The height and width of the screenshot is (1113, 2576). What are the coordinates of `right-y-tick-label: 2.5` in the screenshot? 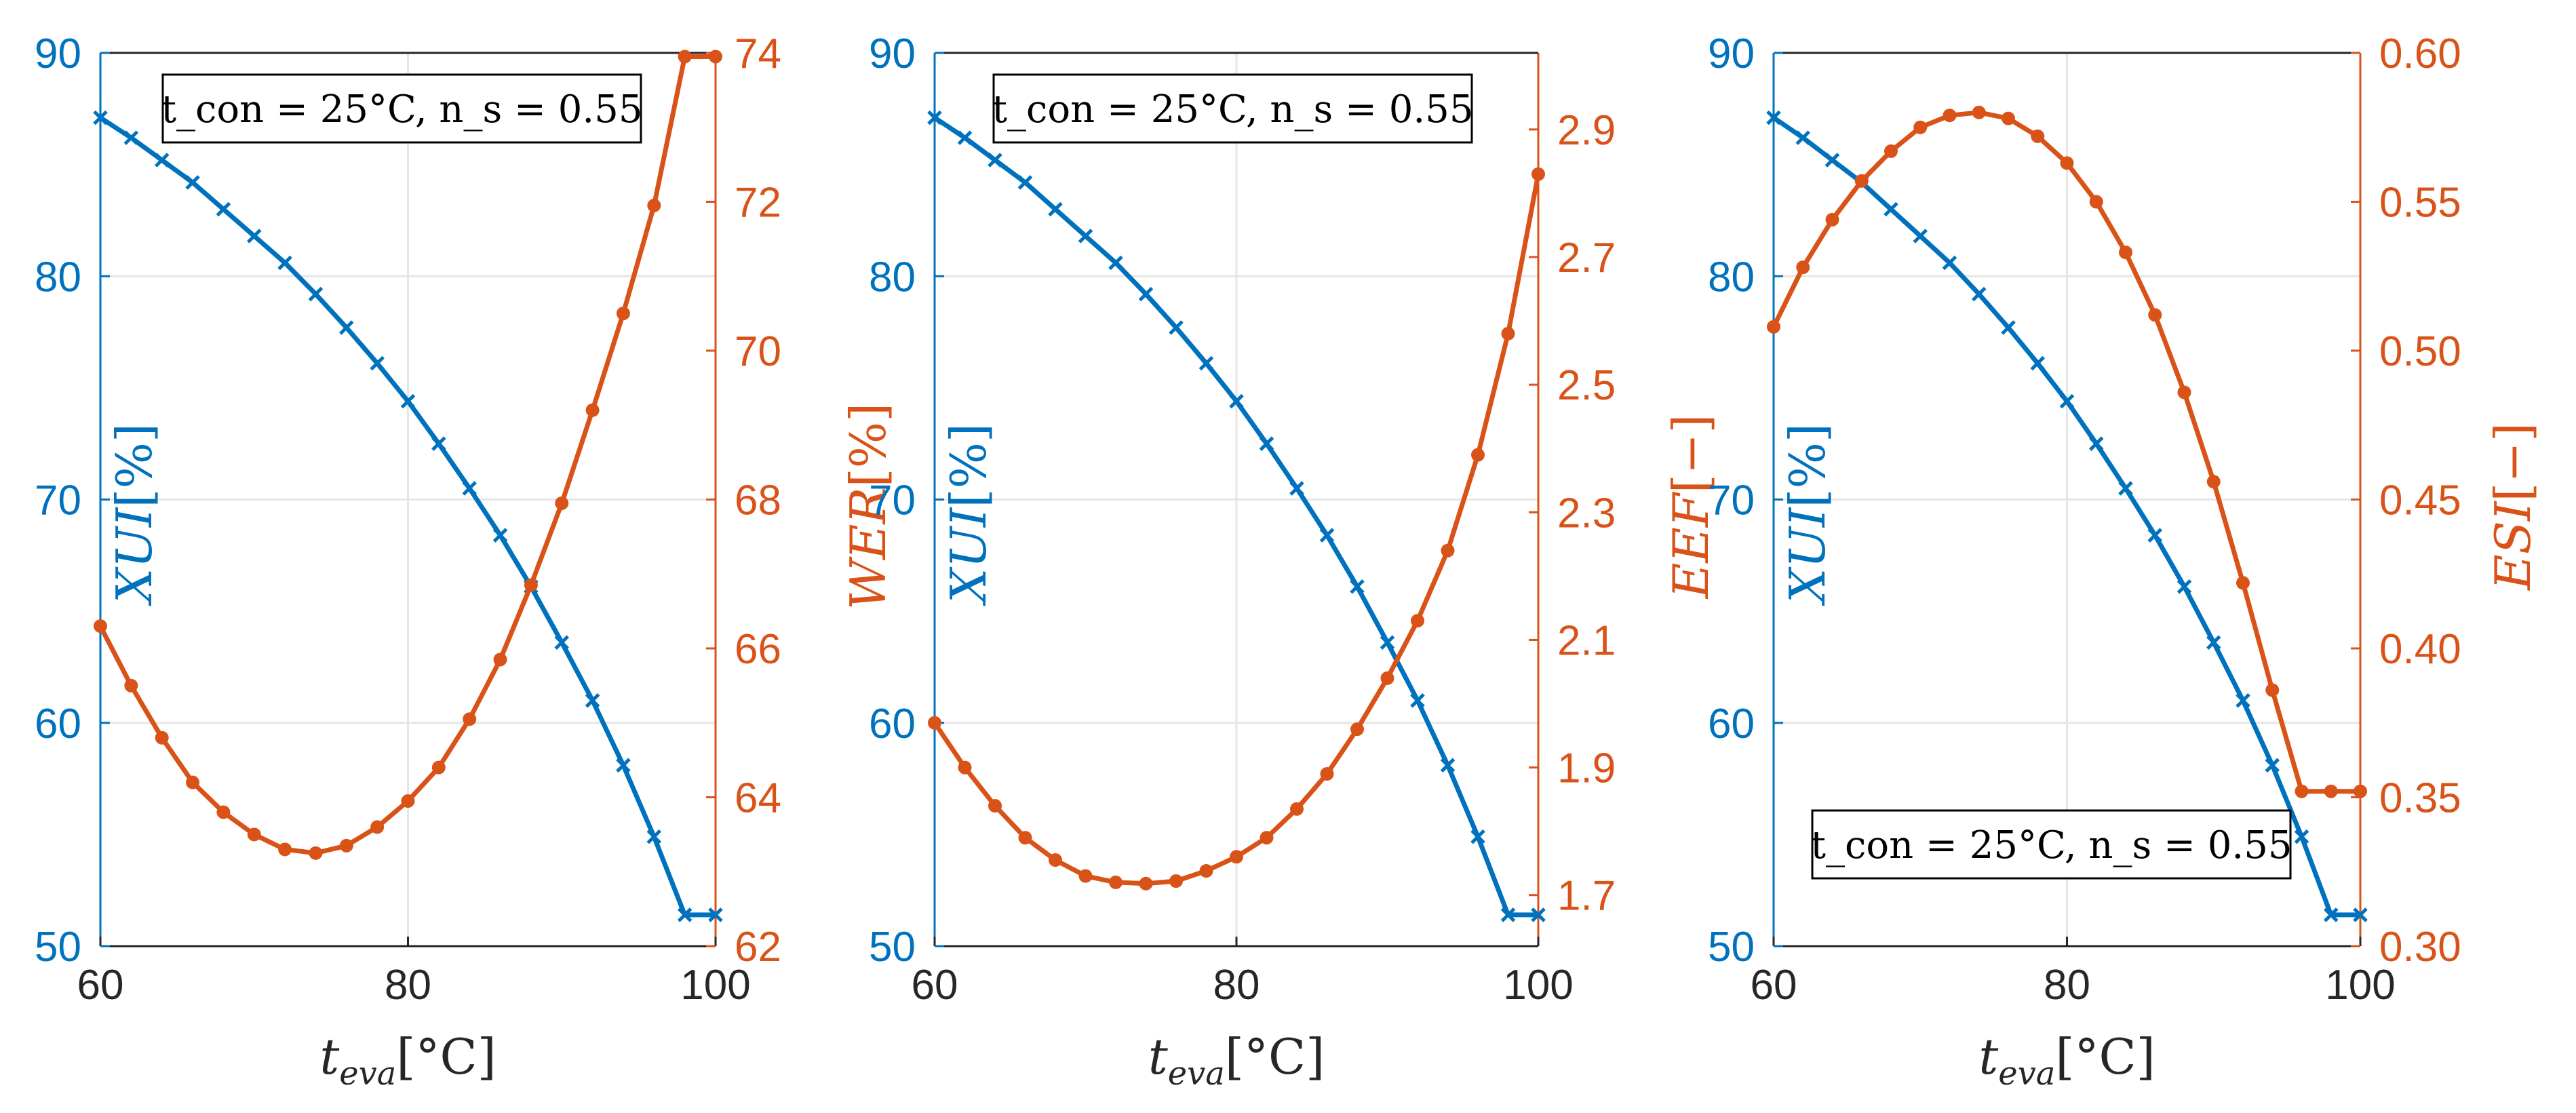 It's located at (1586, 385).